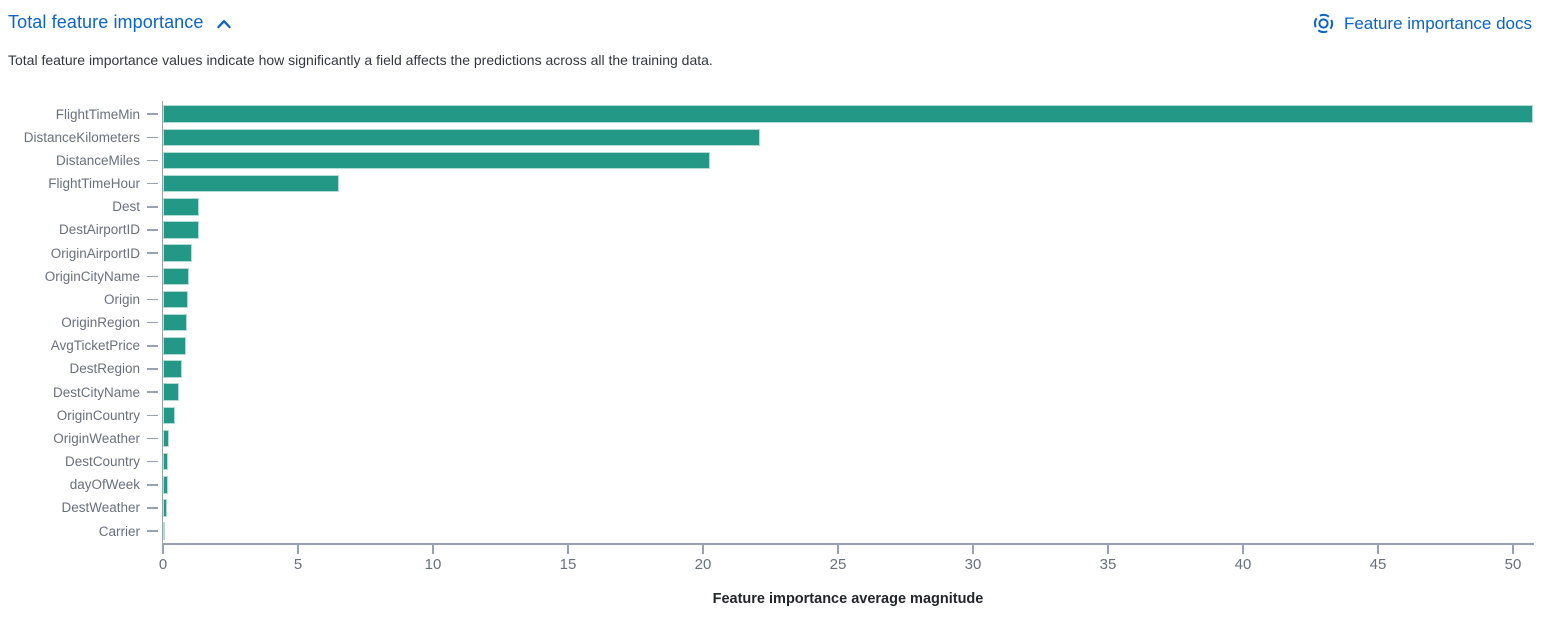  I want to click on x-axis-tick-label: 5, so click(298, 564).